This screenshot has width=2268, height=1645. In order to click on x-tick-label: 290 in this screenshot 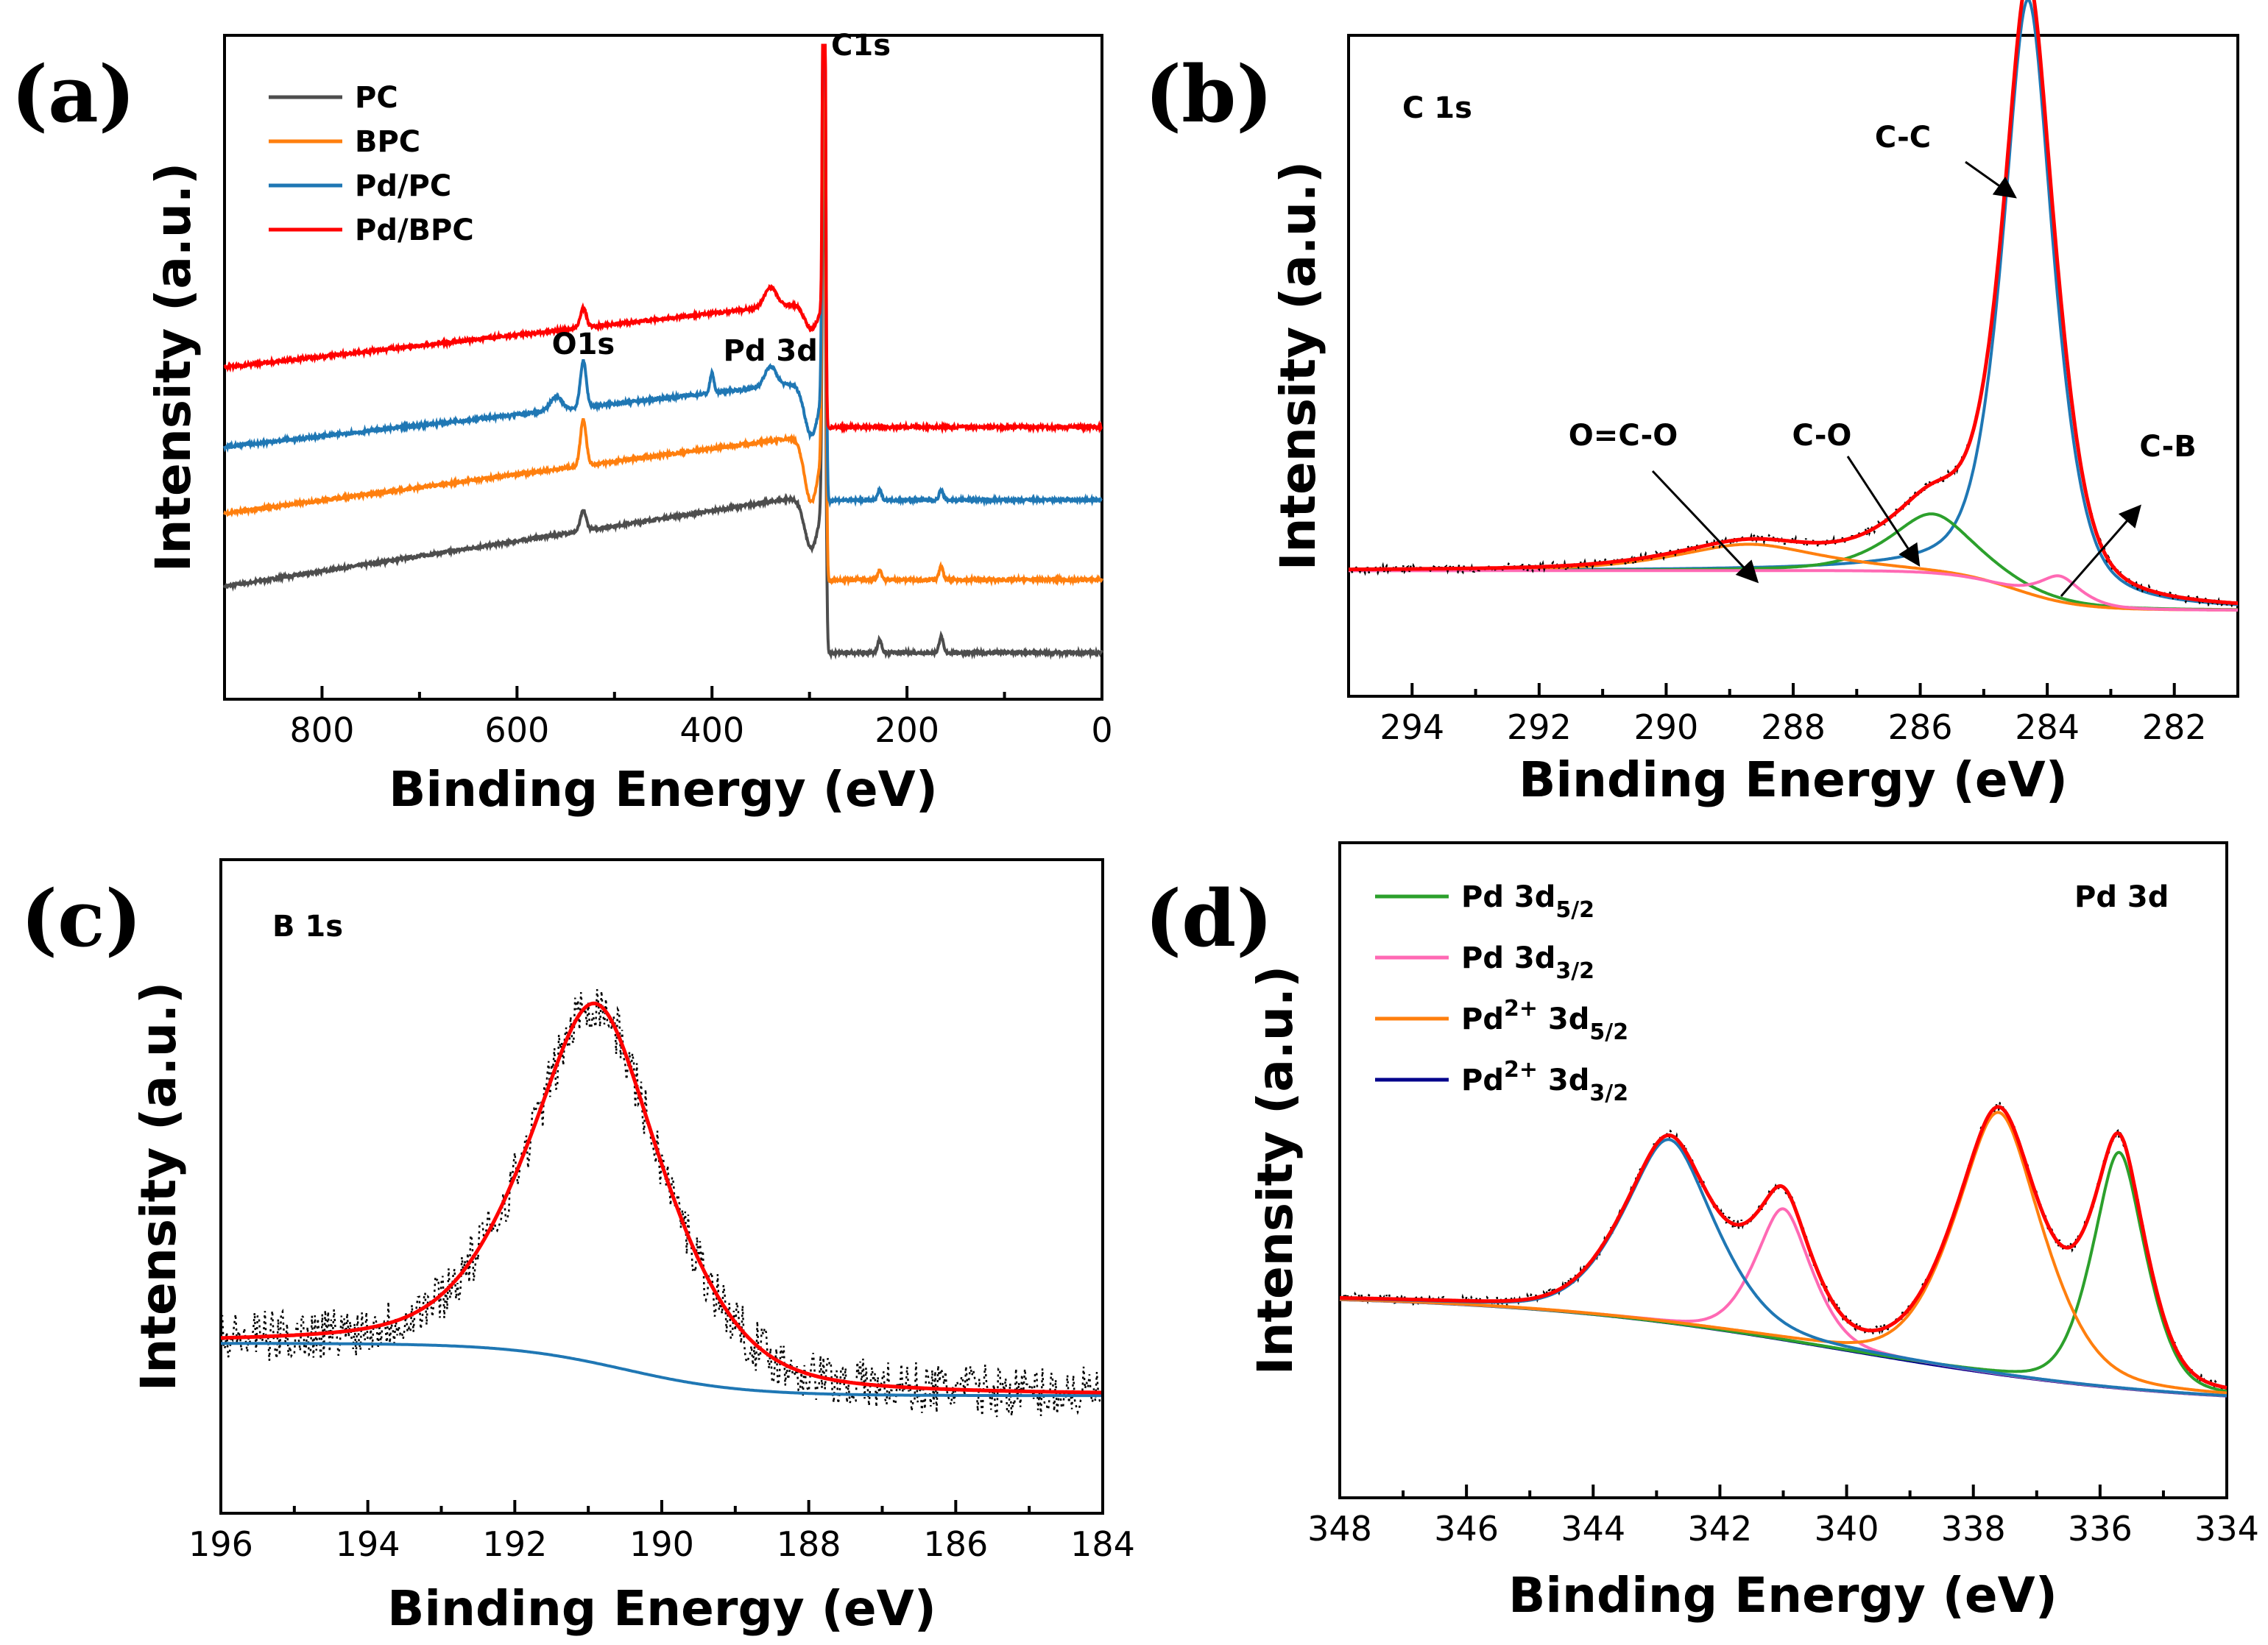, I will do `click(1666, 727)`.